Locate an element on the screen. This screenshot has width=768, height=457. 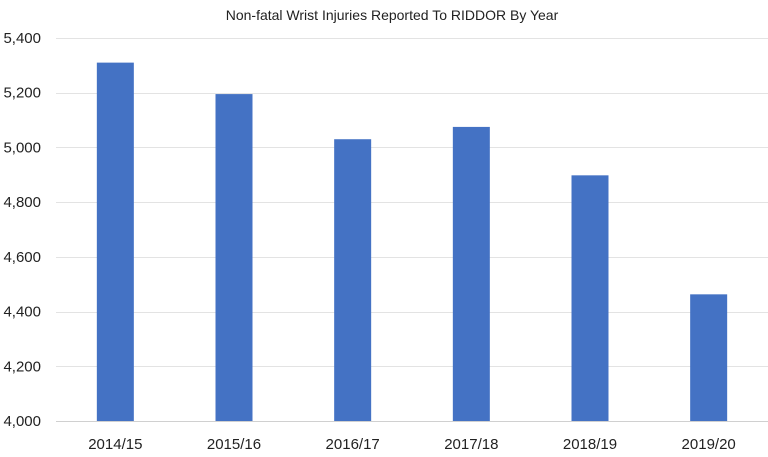
y-tick-label: 5,000 is located at coordinates (22, 147).